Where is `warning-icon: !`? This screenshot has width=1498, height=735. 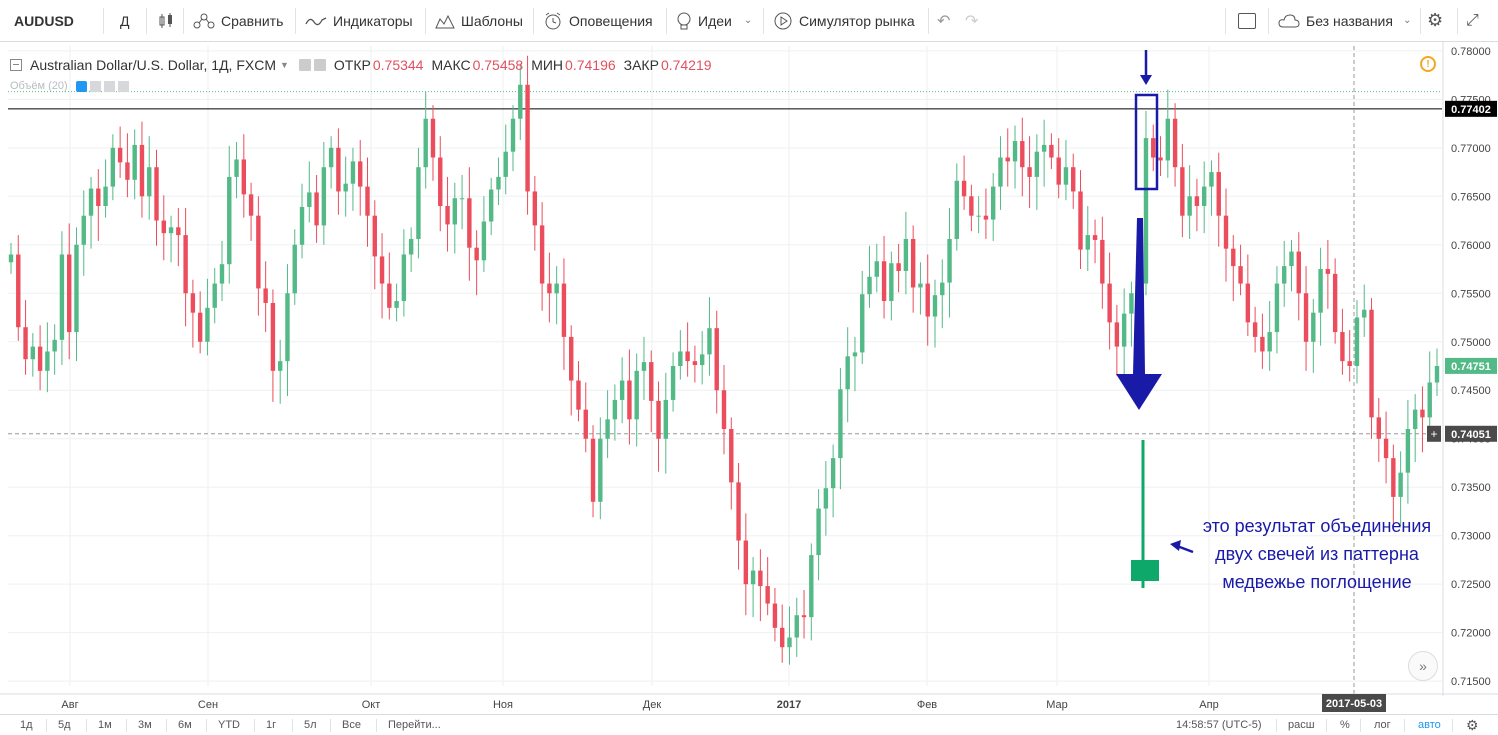
warning-icon: ! is located at coordinates (1428, 64).